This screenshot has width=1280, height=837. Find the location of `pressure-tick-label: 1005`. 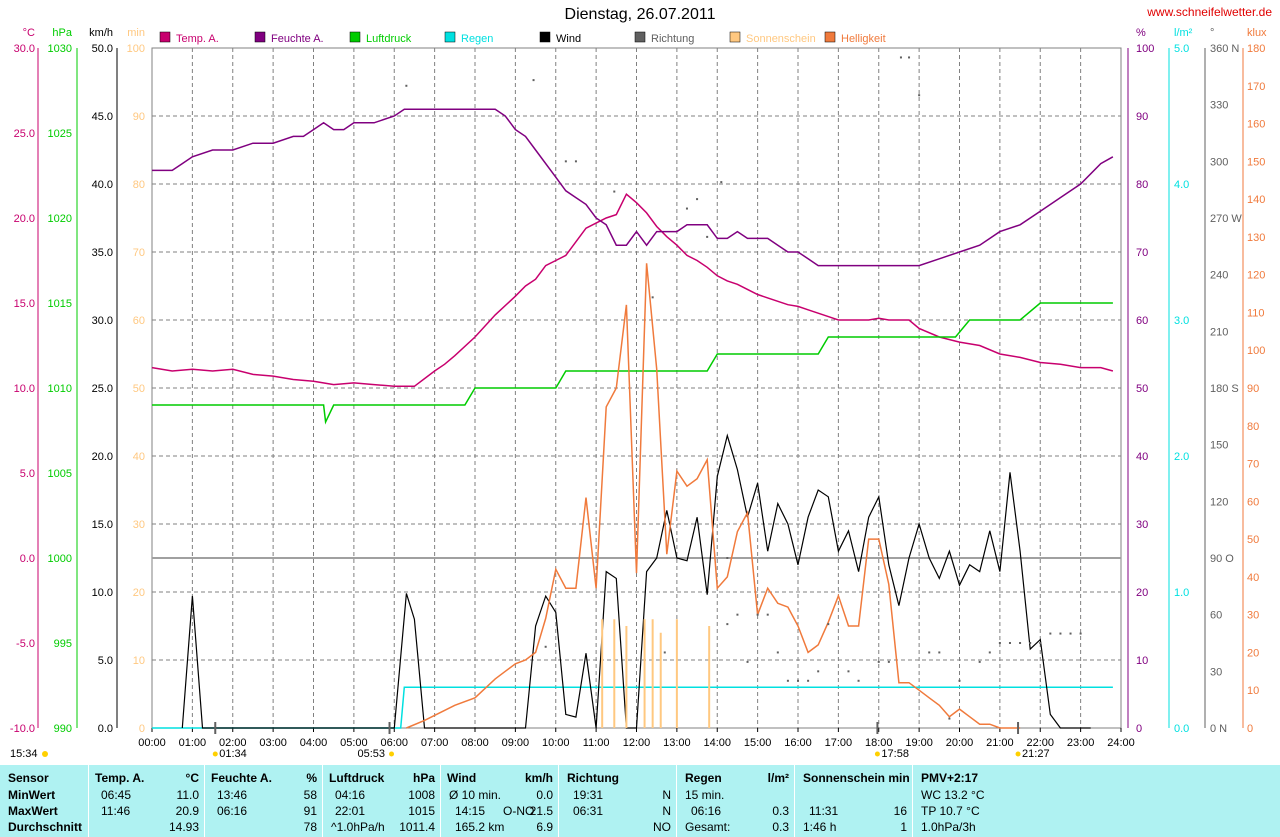

pressure-tick-label: 1005 is located at coordinates (60, 474).